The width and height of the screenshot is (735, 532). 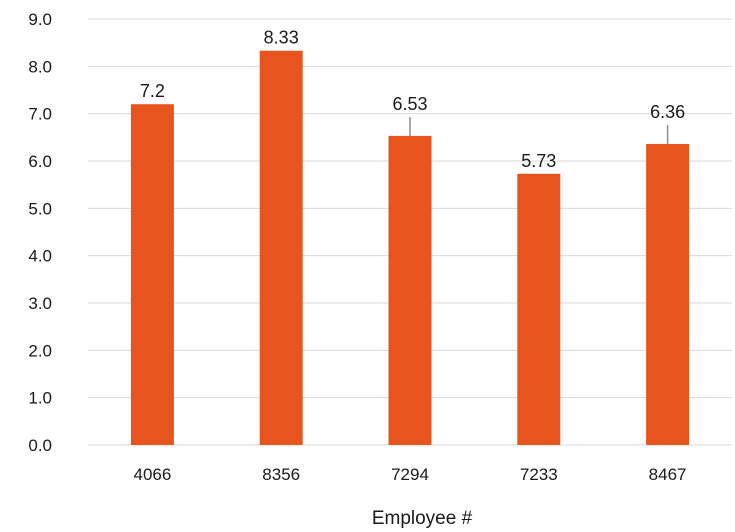 I want to click on x-axis-title: Employee #, so click(x=422, y=518).